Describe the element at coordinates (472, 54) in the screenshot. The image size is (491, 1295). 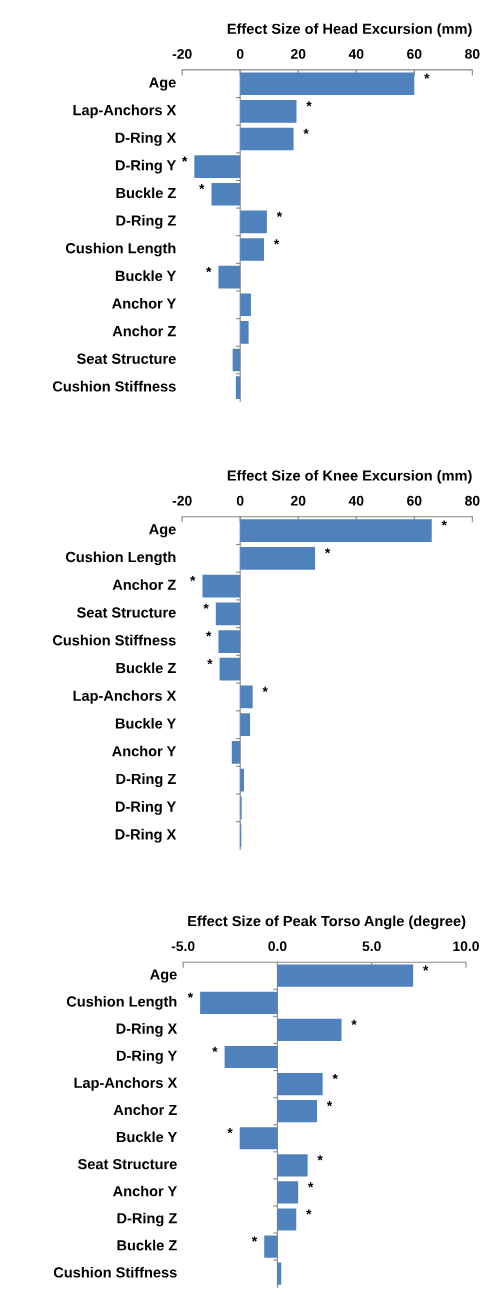
I see `x-tick-label: 80` at that location.